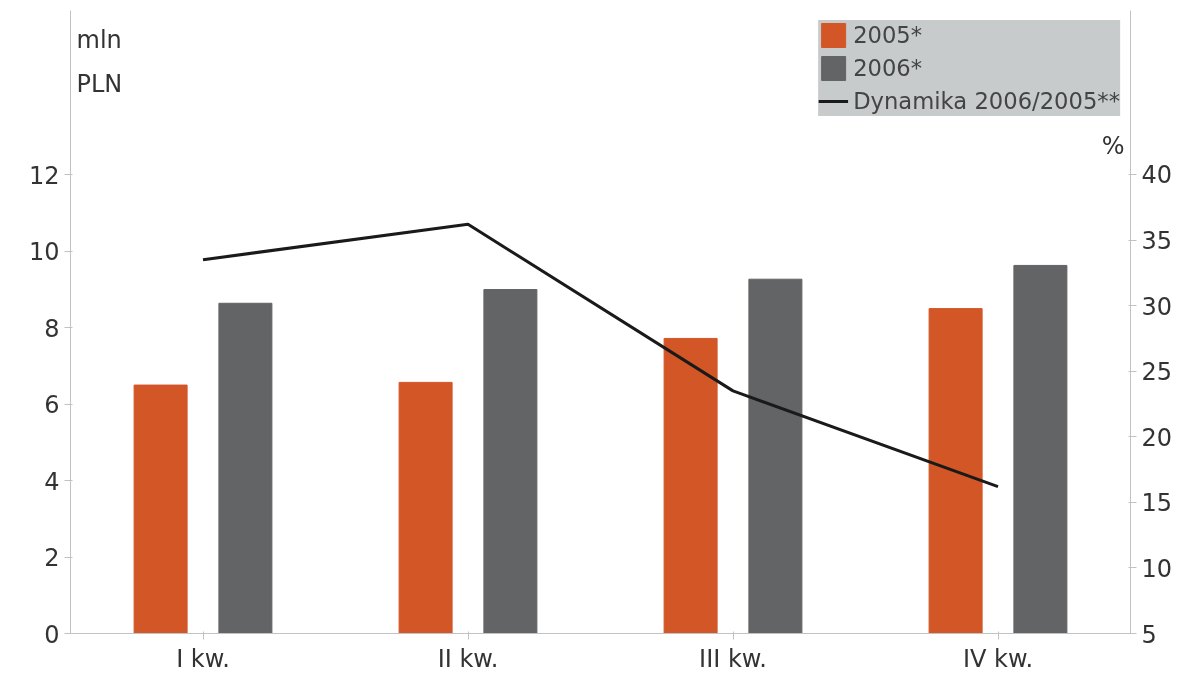 The height and width of the screenshot is (679, 1194). I want to click on y-tick-label: 6, so click(52, 405).